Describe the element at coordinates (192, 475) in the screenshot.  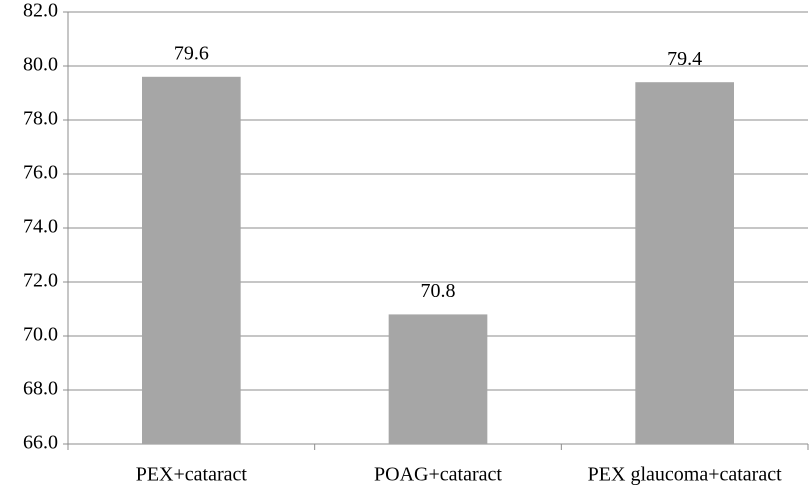
I see `x-tick-label: PEX+cataract` at that location.